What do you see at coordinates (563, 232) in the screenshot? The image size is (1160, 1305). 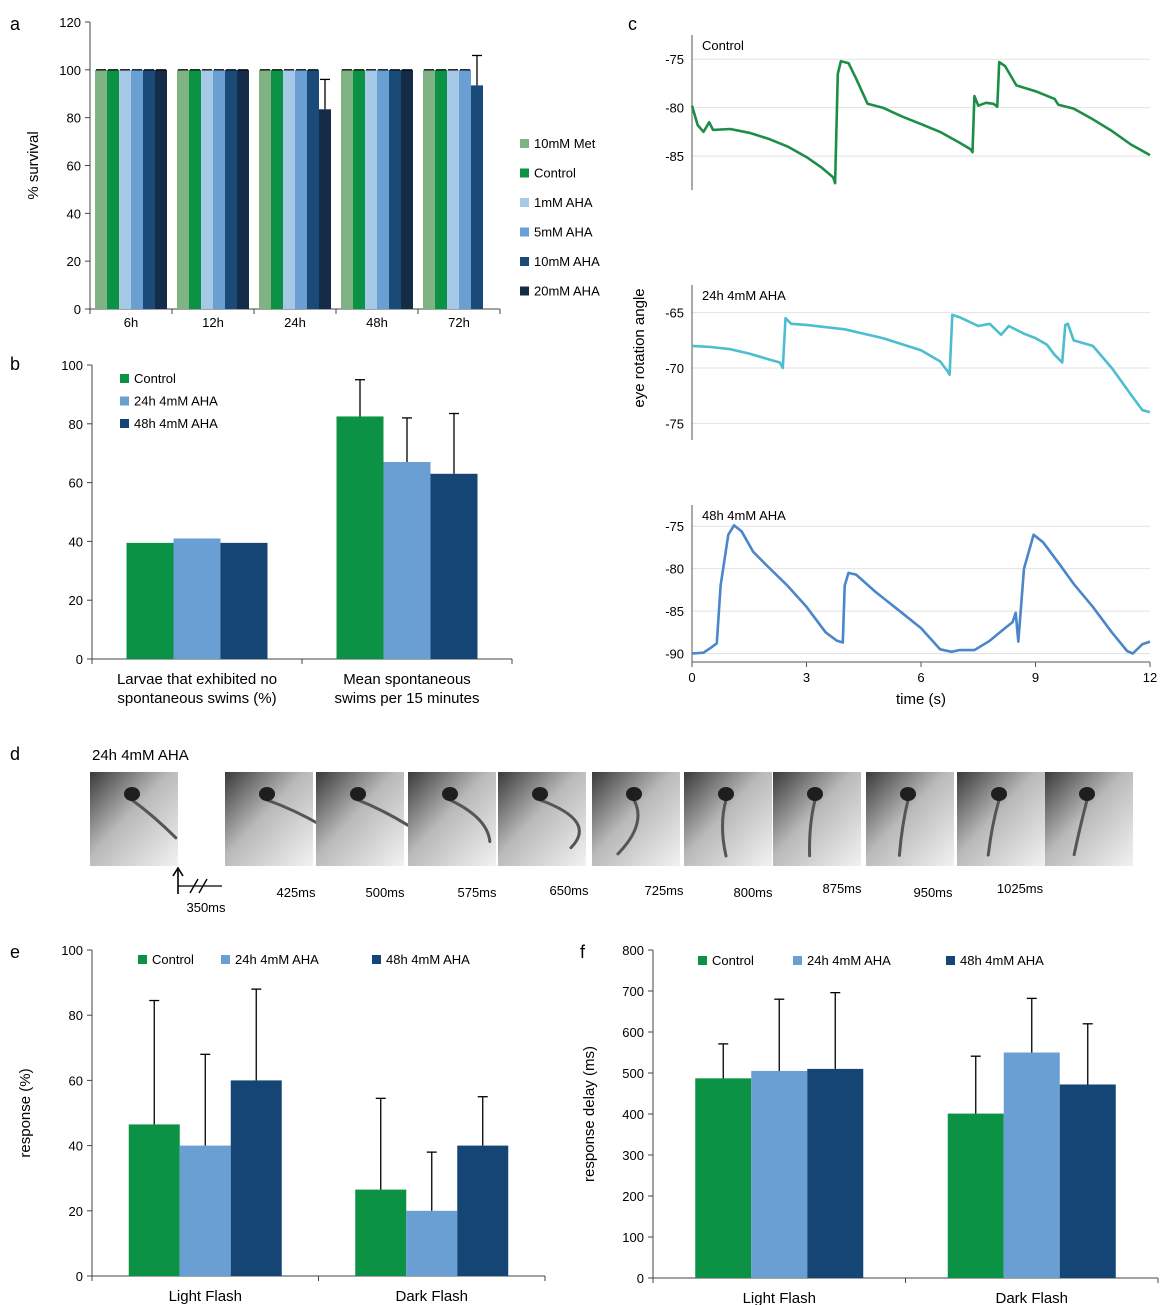 I see `legend-label: 5mM AHA` at bounding box center [563, 232].